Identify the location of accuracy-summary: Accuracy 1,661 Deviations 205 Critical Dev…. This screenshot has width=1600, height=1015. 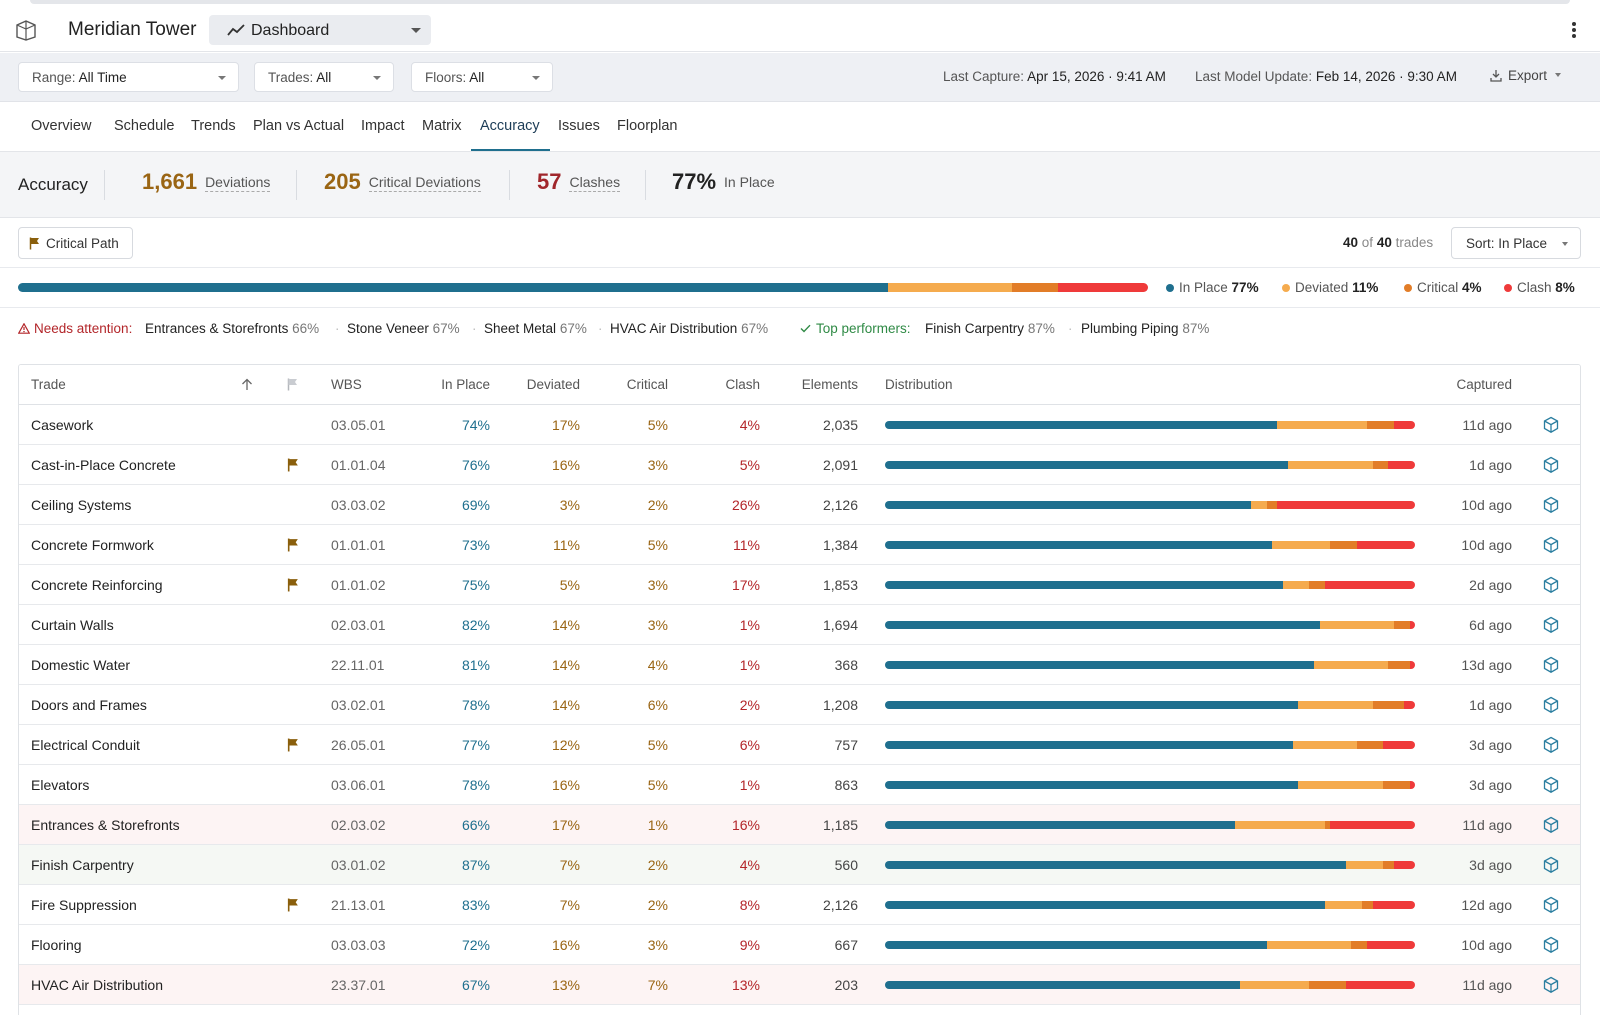
(800, 185).